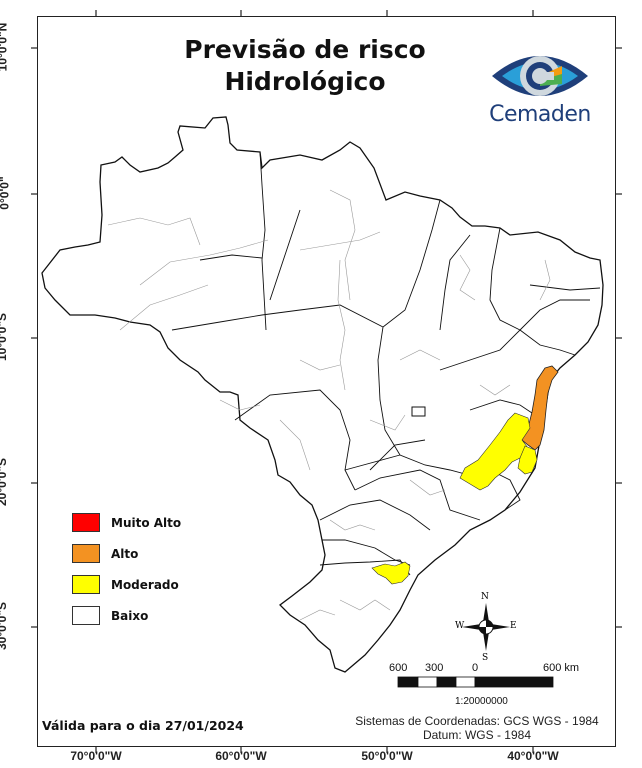  I want to click on north-arrow-n: N, so click(485, 597).